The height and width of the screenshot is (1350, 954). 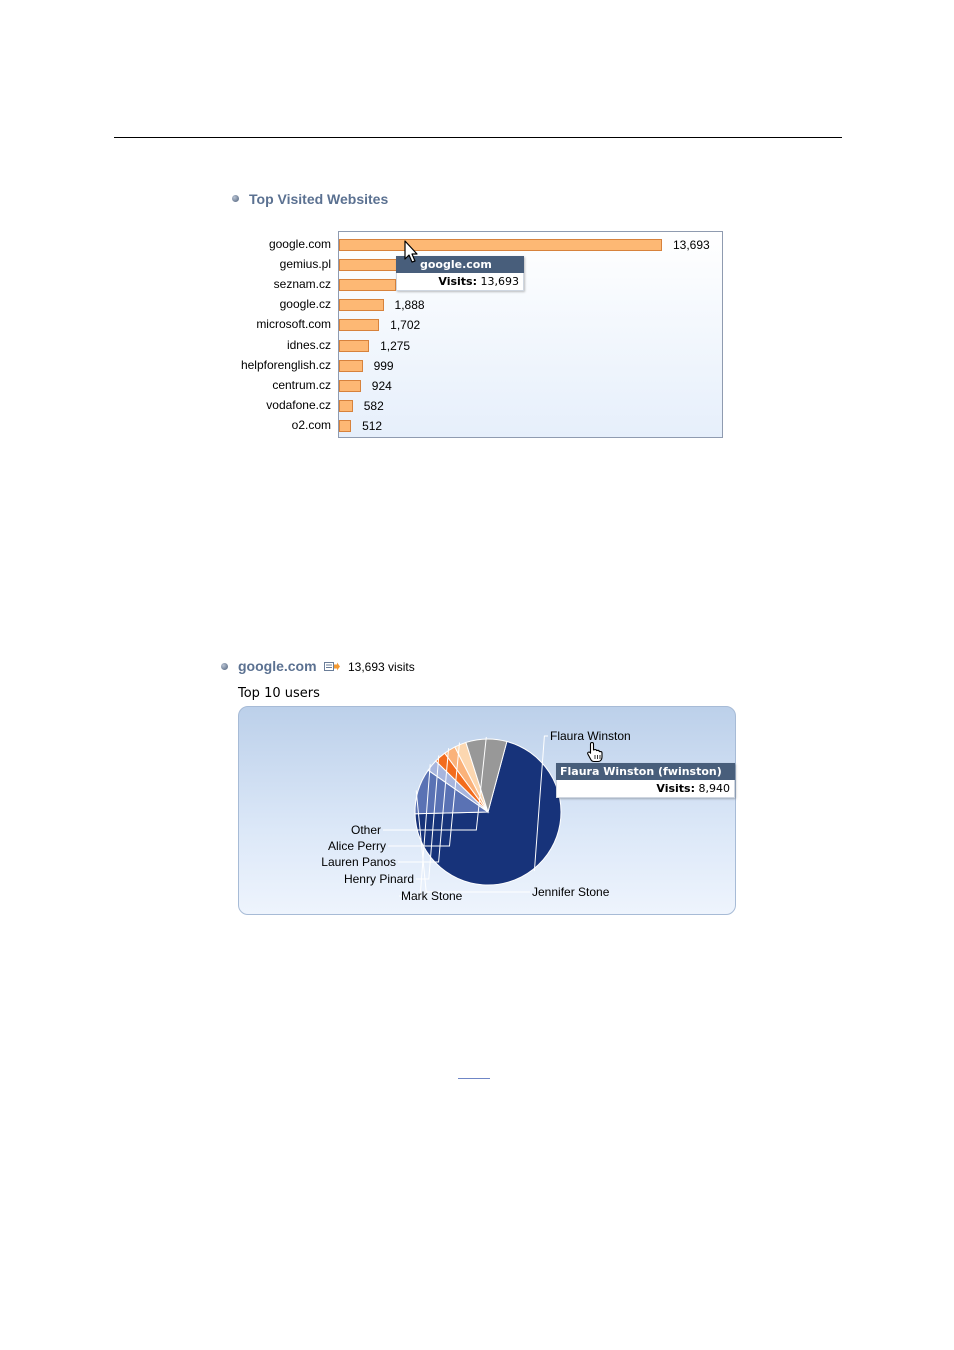 I want to click on hand-cursor-icon, so click(x=595, y=752).